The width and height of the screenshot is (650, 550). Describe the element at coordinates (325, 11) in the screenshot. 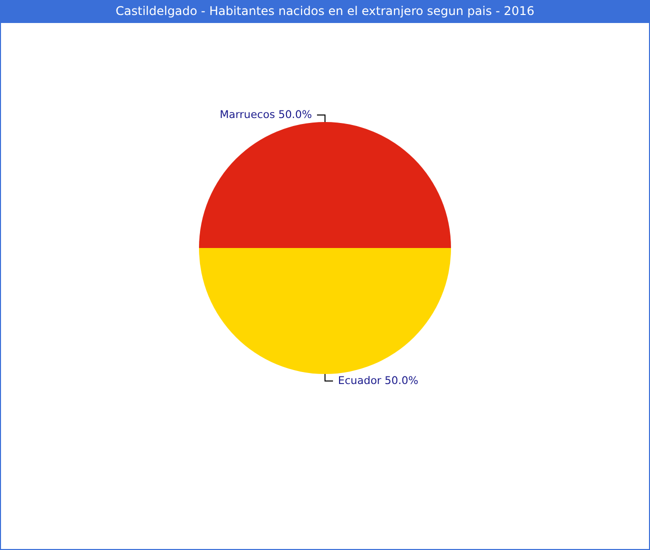

I see `chart-title: Castildelgado - Habitantes nacidos en el extranjero segun pais - 2016` at that location.